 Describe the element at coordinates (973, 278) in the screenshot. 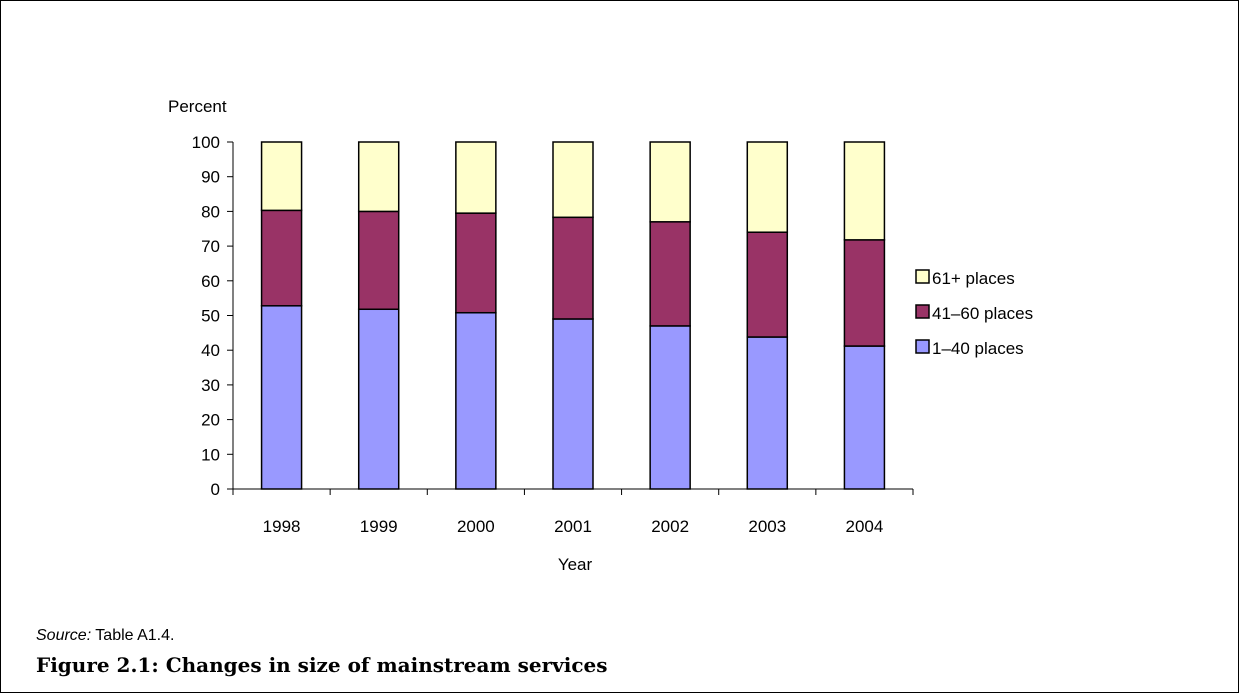

I see `legend-label: 61+ places` at that location.